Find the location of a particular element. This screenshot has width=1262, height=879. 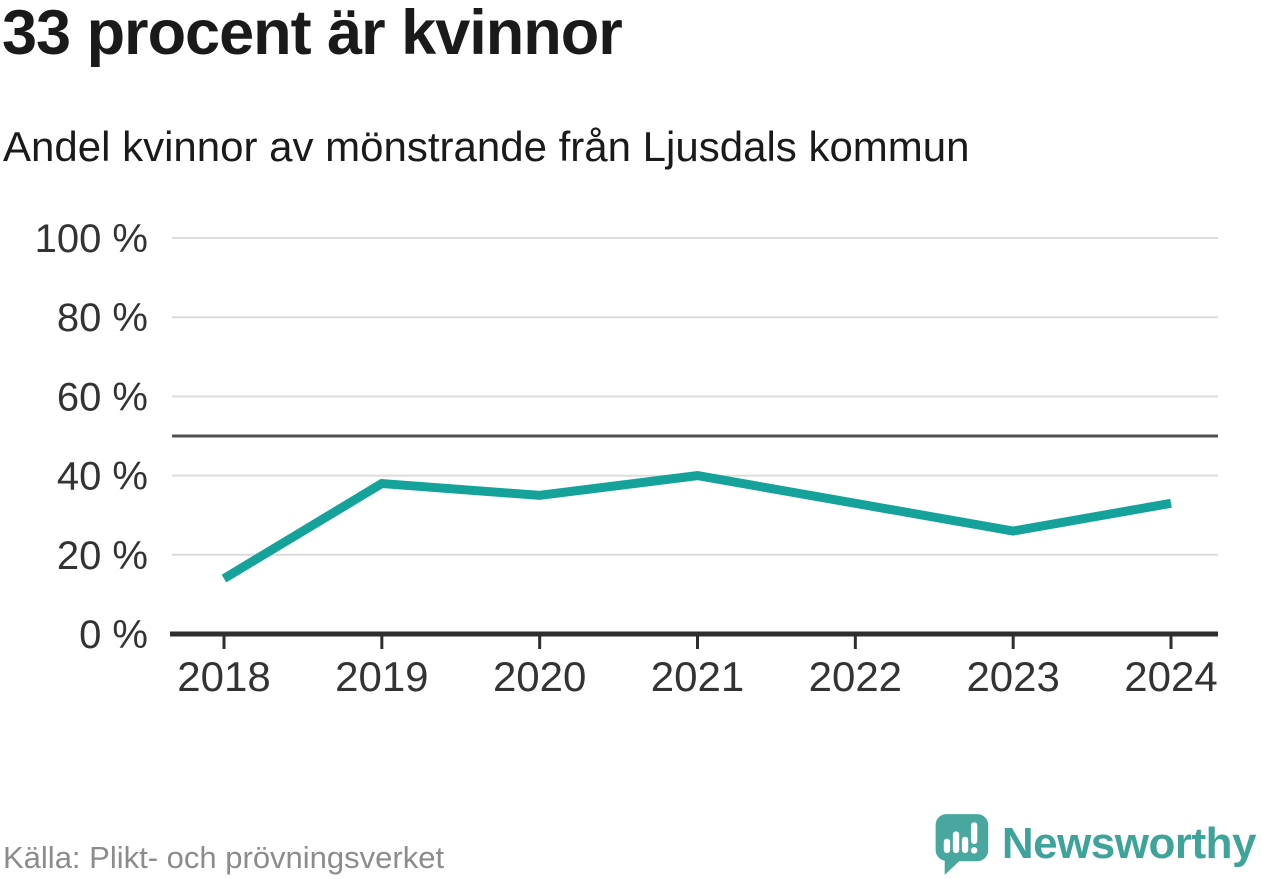

y-tick-label: 80 % is located at coordinates (102, 318).